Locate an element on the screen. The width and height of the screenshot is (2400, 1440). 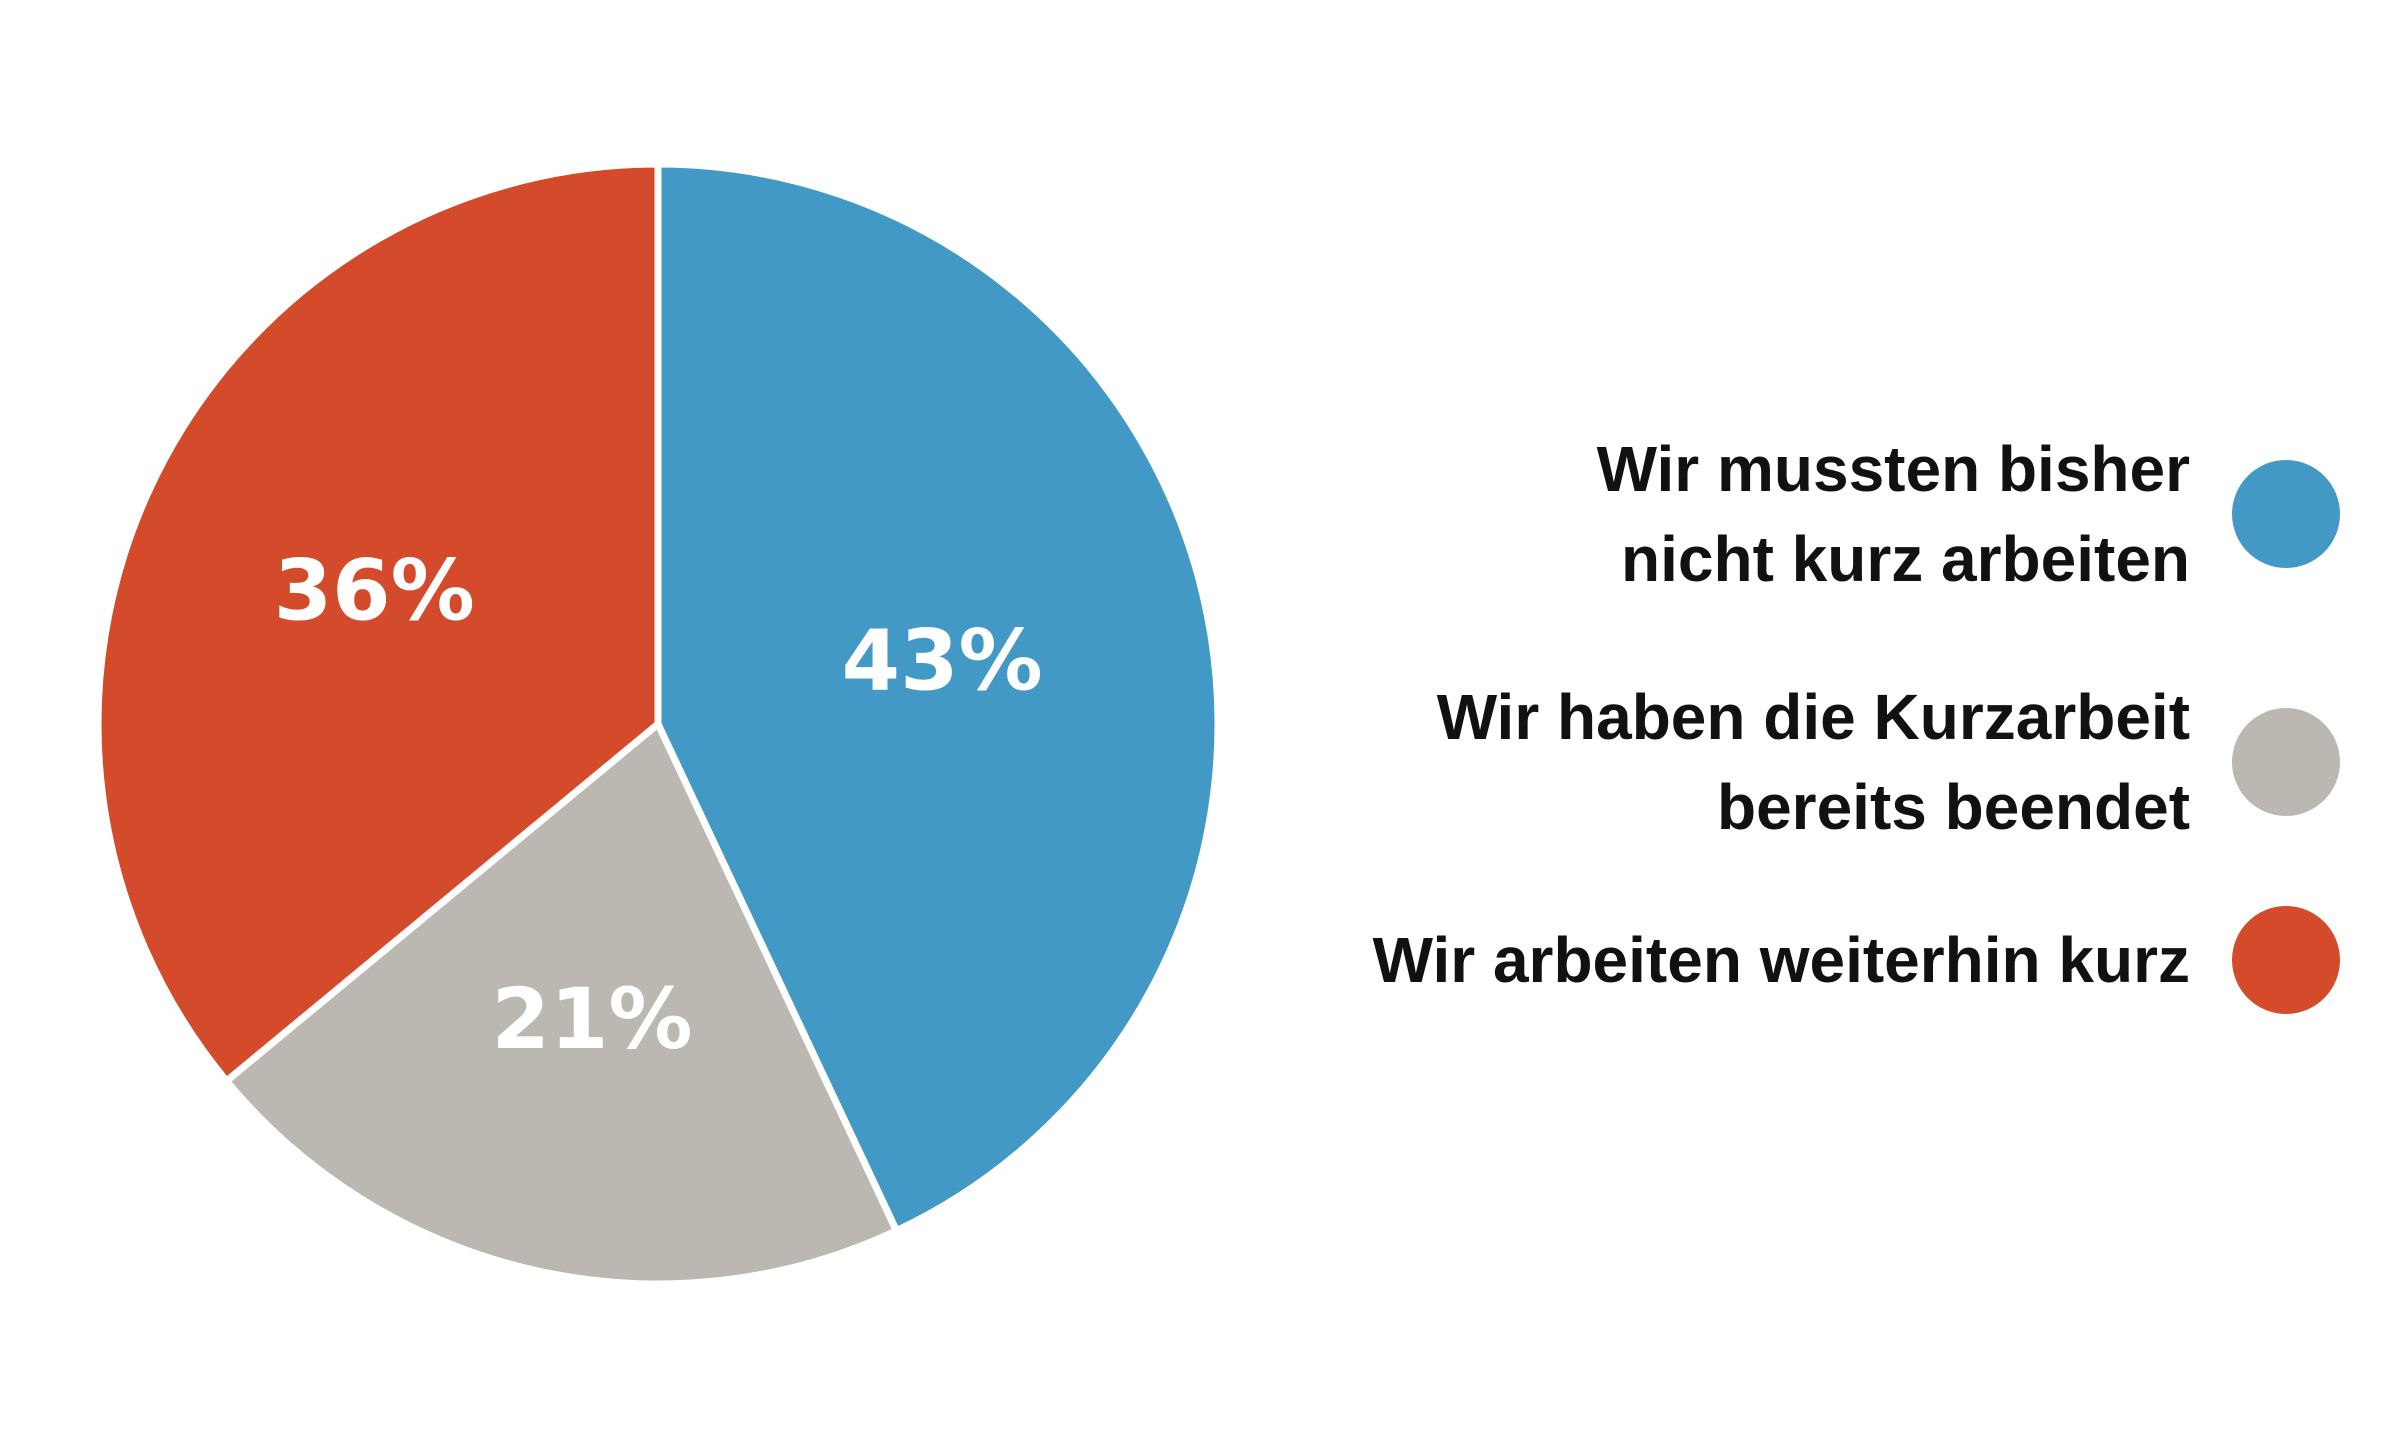
legend-item-continuing: Wir arbeiten weiterhin kurz is located at coordinates (1856, 960).